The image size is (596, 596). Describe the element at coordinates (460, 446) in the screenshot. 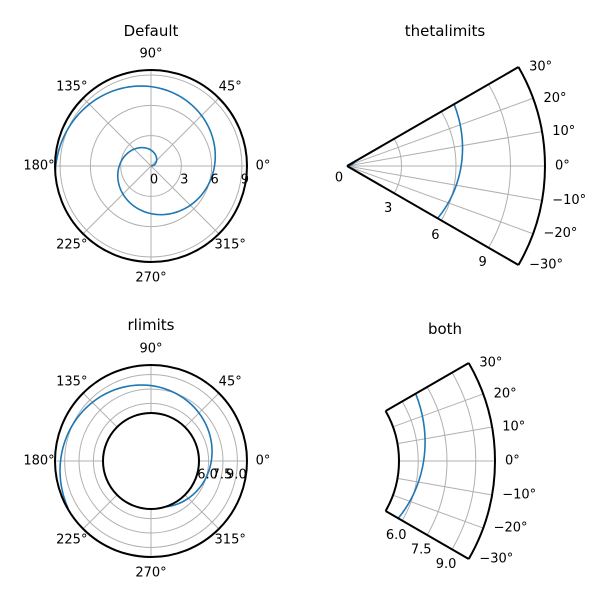

I see `subplot-both: both −30° −20° −10° 0° 10° 20° 30° 6.0 7.5 9.0` at that location.